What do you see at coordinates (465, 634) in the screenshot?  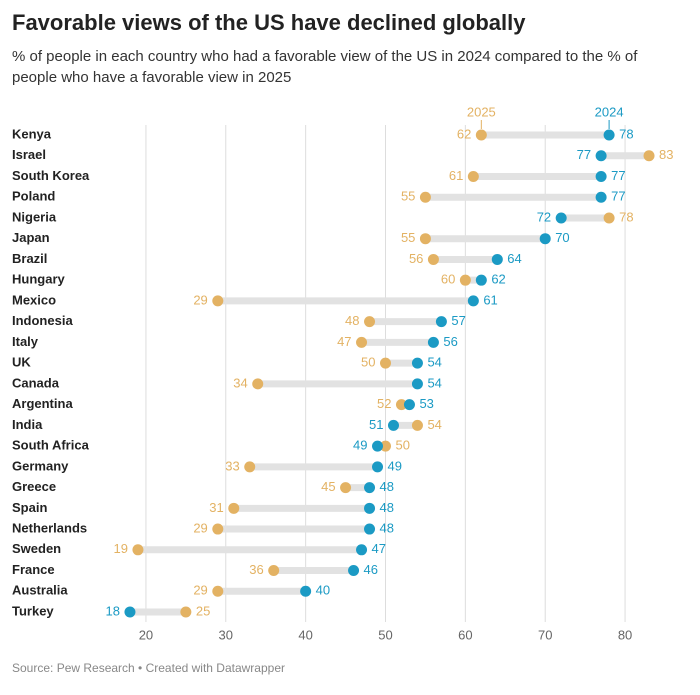 I see `x-tick-label: 60` at bounding box center [465, 634].